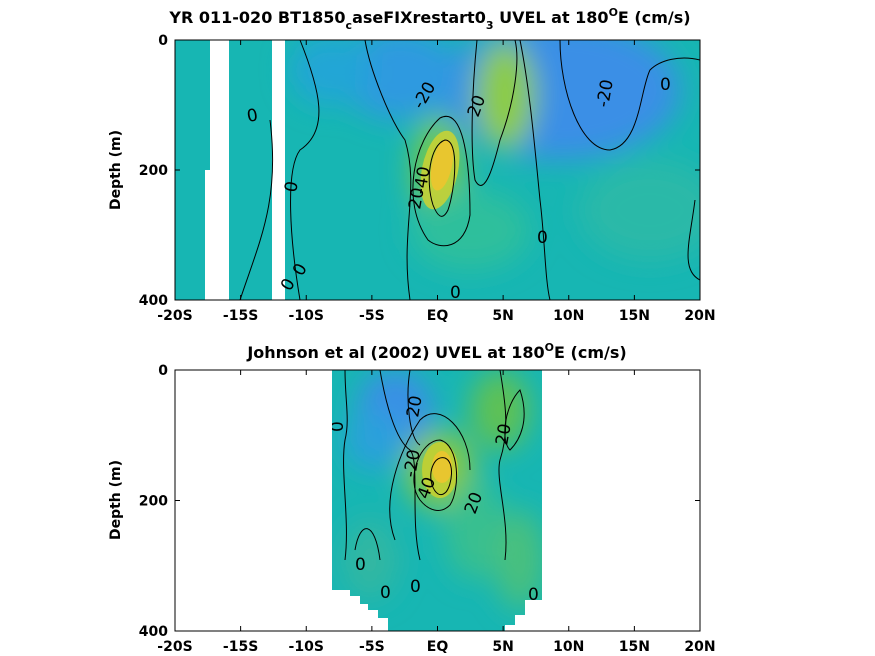  What do you see at coordinates (116, 170) in the screenshot?
I see `panel-1-ylabel: Depth (m)` at bounding box center [116, 170].